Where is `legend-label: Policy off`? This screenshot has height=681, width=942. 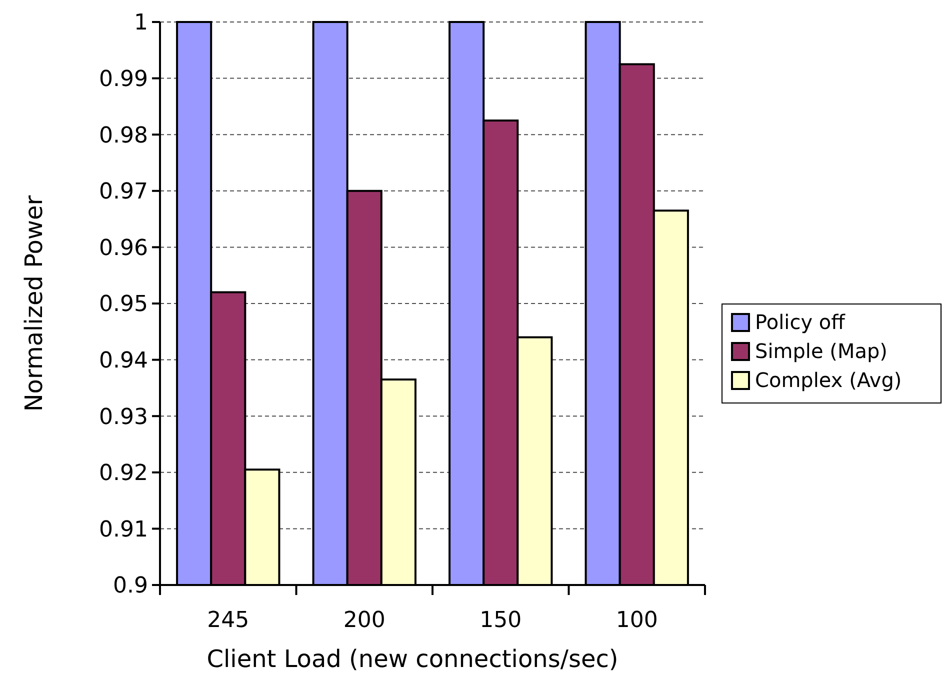
legend-label: Policy off is located at coordinates (800, 322).